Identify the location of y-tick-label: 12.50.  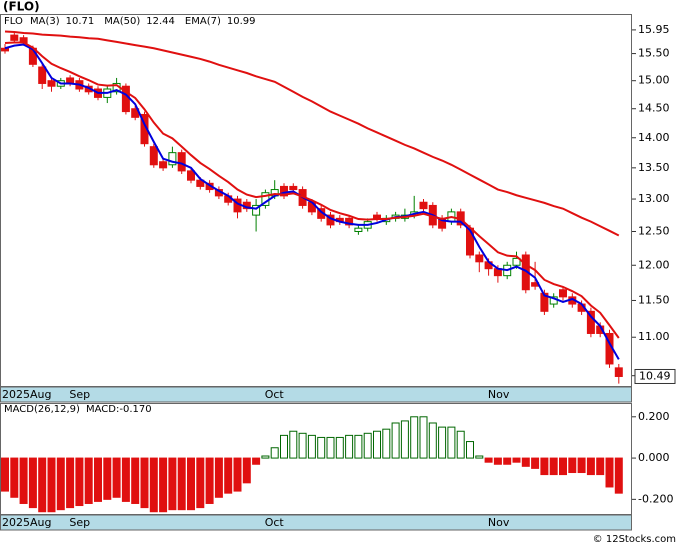
(654, 230).